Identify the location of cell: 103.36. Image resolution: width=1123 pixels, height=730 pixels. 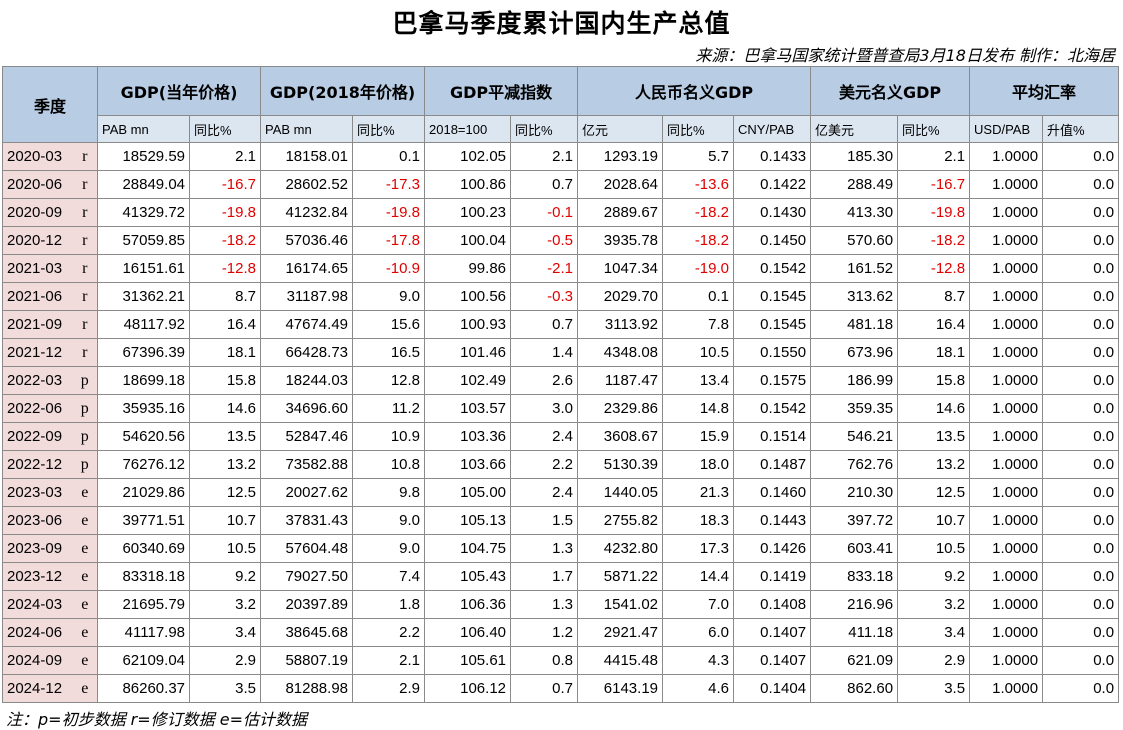
(468, 436).